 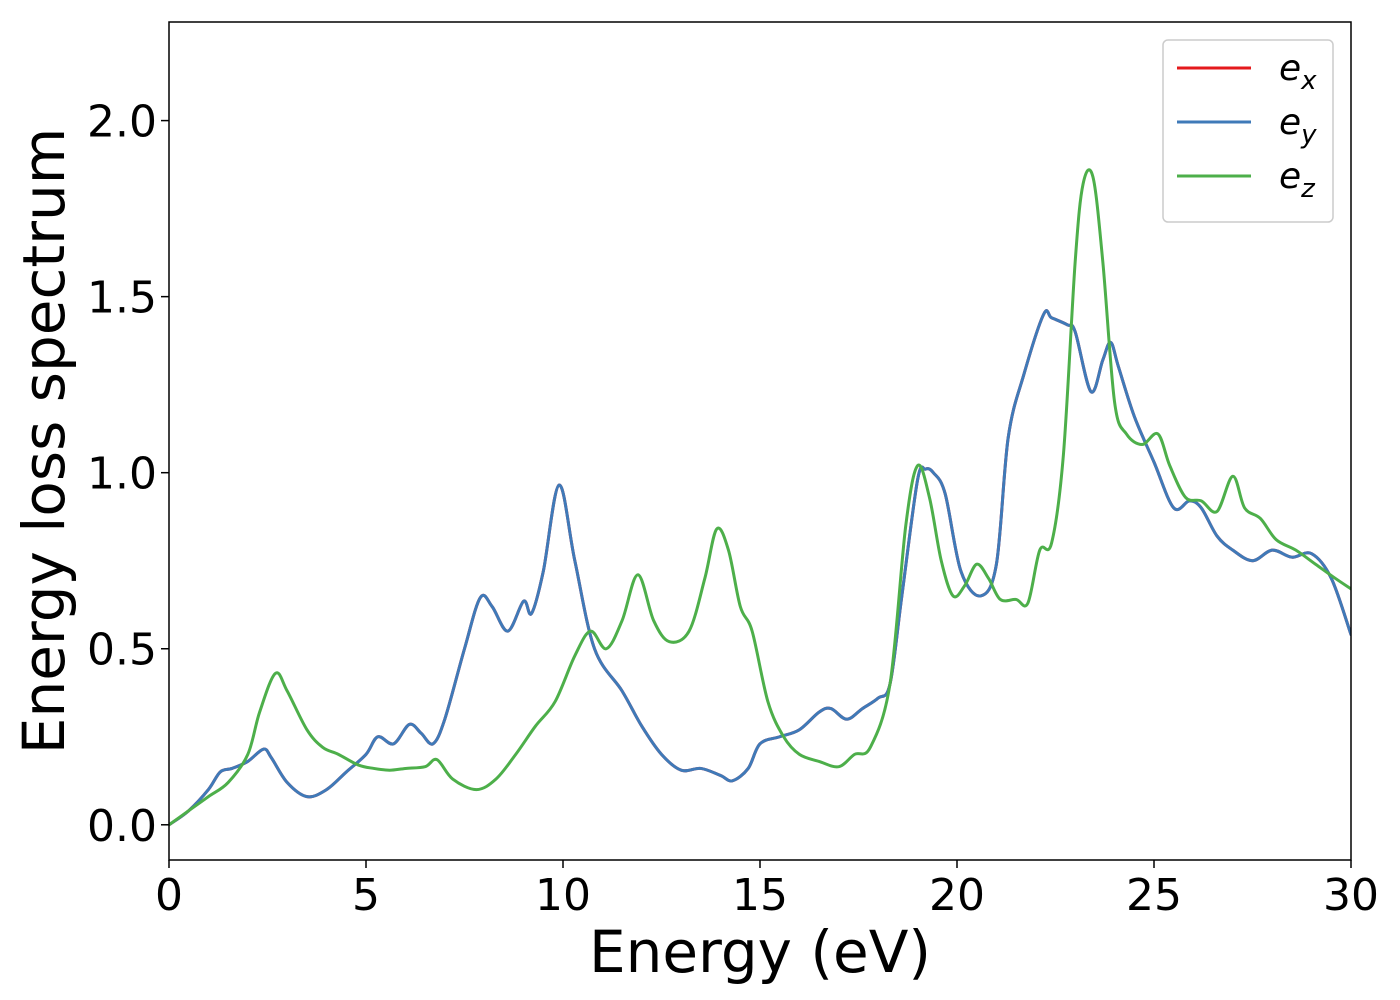 I want to click on y-tick-label: 0.5, so click(x=122, y=650).